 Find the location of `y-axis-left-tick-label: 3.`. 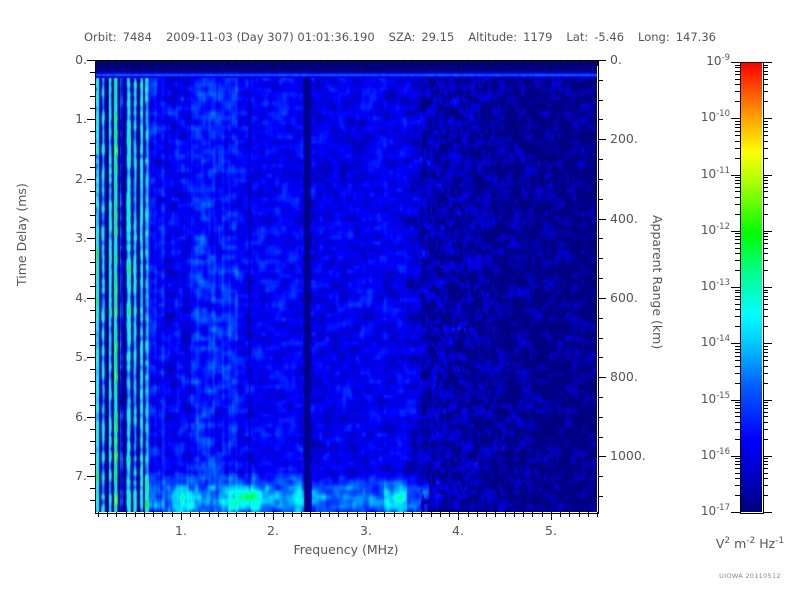

y-axis-left-tick-label: 3. is located at coordinates (81, 237).